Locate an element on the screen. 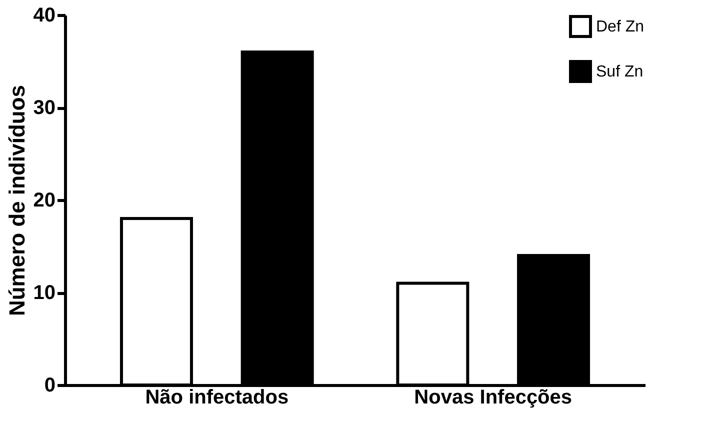 Image resolution: width=721 pixels, height=448 pixels. x-tick-label: Não infectados is located at coordinates (217, 397).